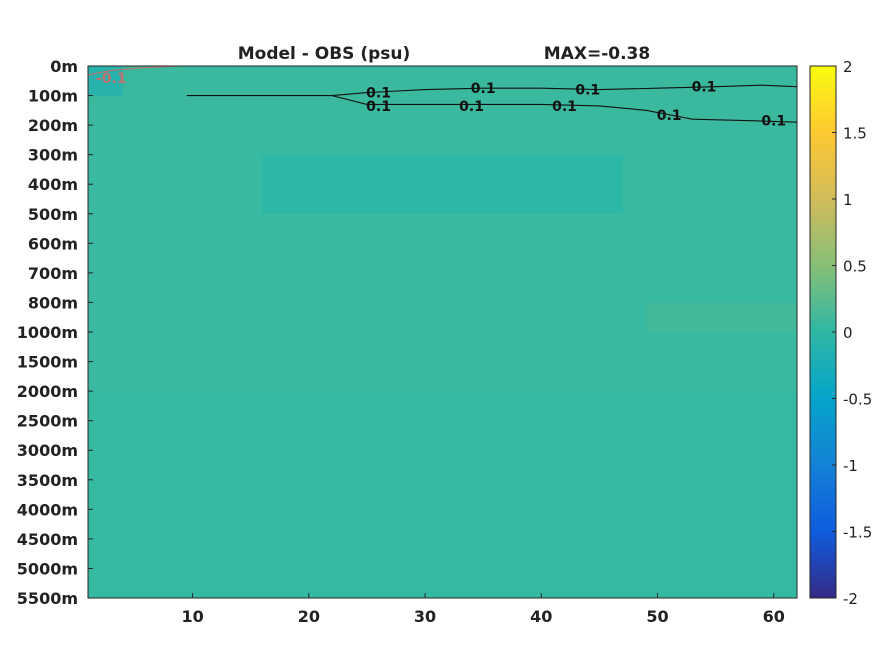 The width and height of the screenshot is (884, 663). I want to click on y-tick-label: 400m, so click(53, 184).